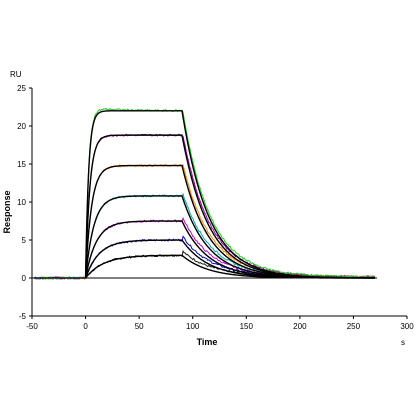 The image size is (416, 416). What do you see at coordinates (24, 278) in the screenshot?
I see `y-tick-label: 0` at bounding box center [24, 278].